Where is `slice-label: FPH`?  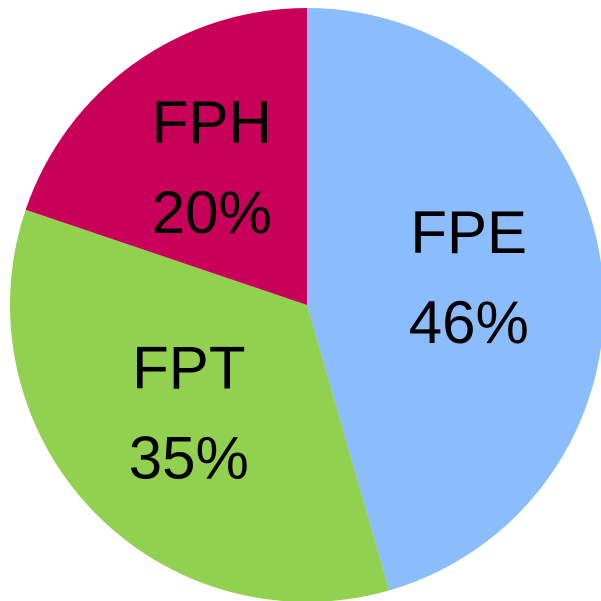
slice-label: FPH is located at coordinates (212, 122).